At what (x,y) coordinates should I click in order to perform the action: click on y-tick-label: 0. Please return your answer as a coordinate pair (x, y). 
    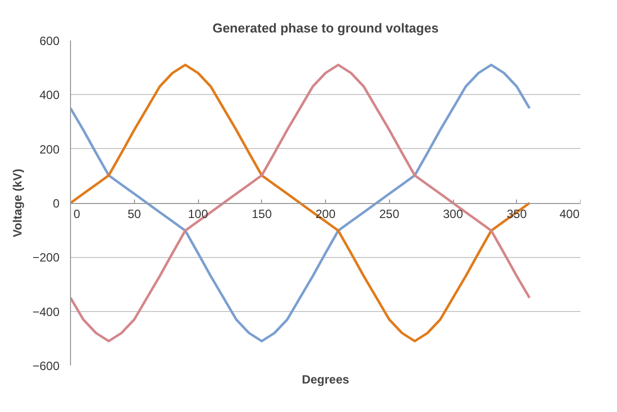
    Looking at the image, I should click on (56, 203).